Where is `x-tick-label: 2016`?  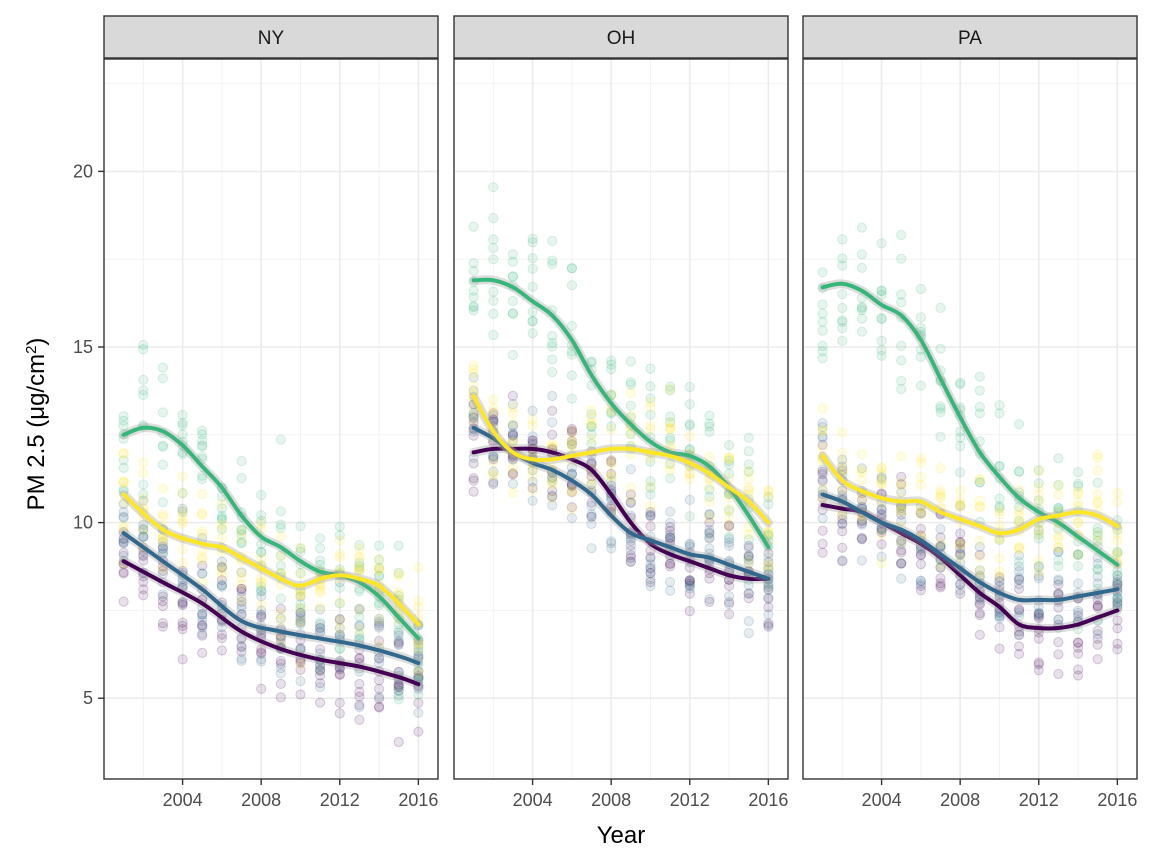
x-tick-label: 2016 is located at coordinates (768, 800).